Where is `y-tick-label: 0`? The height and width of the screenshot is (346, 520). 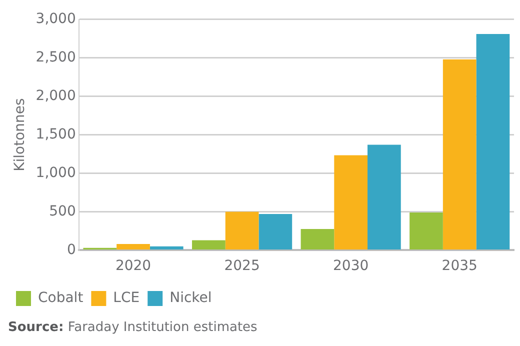 y-tick-label: 0 is located at coordinates (71, 250).